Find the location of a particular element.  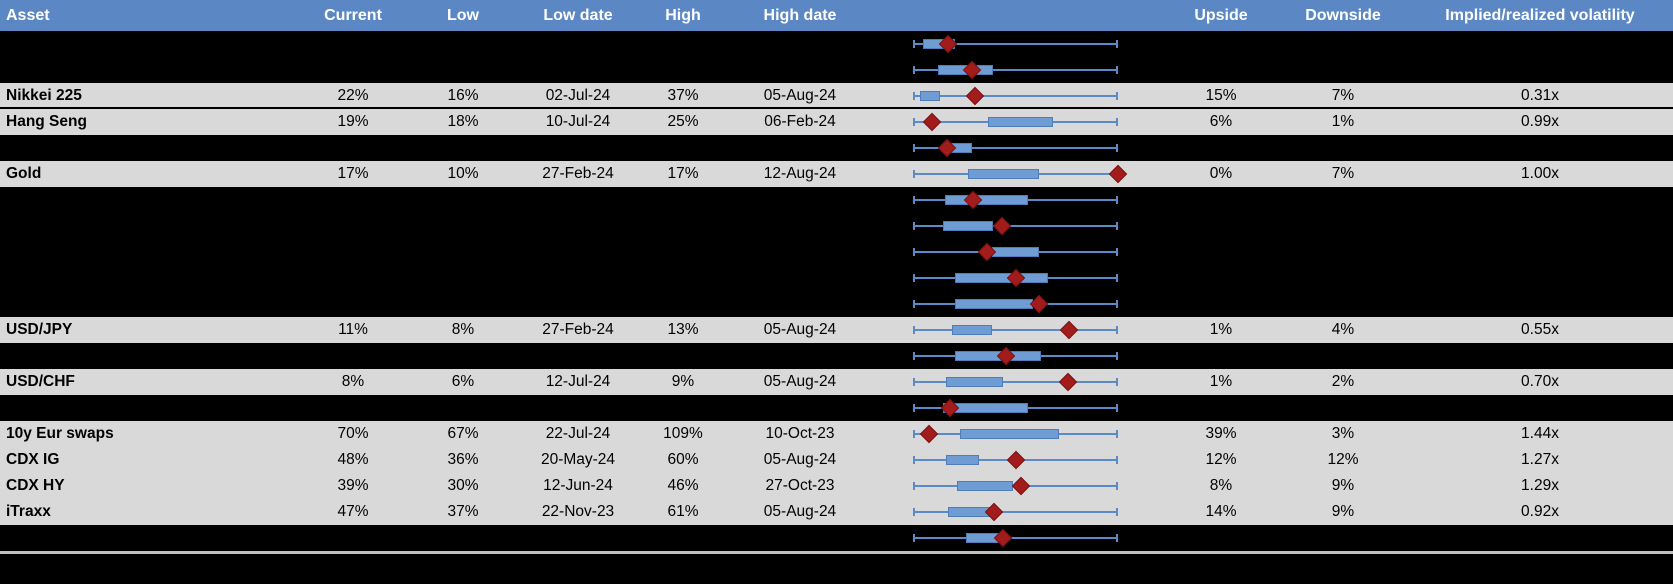

high-value: 60% is located at coordinates (683, 459).